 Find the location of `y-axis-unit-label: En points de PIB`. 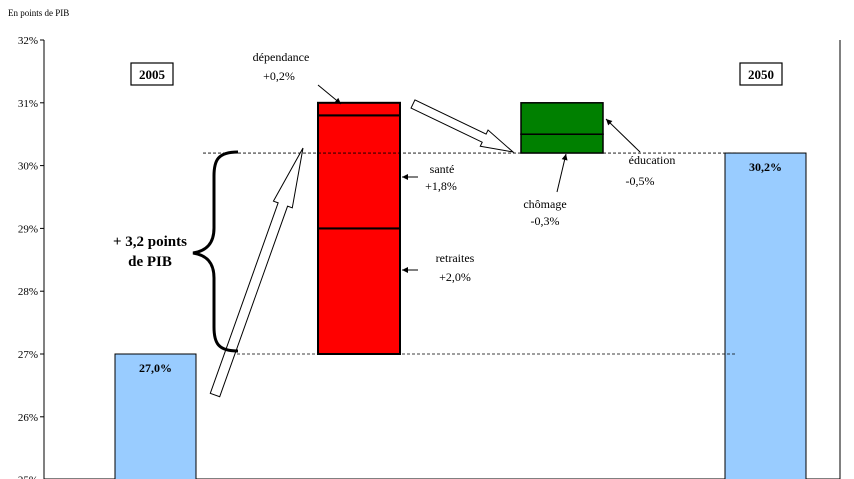

y-axis-unit-label: En points de PIB is located at coordinates (39, 13).